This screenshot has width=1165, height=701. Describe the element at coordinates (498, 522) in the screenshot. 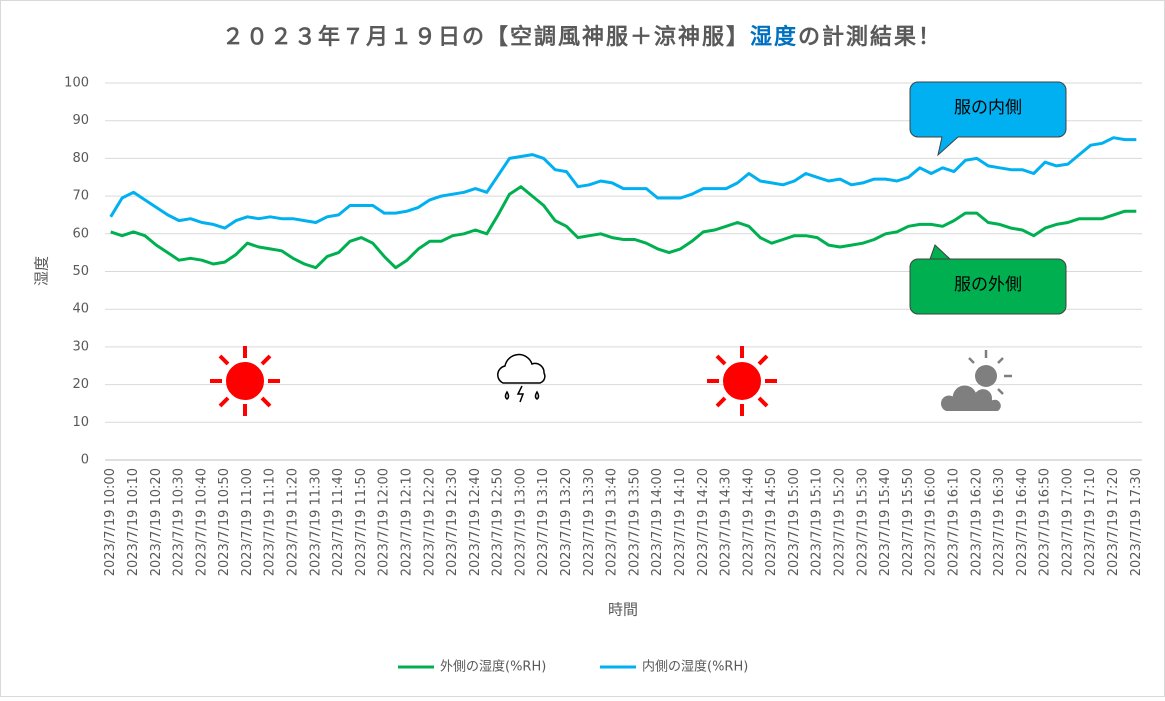

I see `x-tick-label: 2023/7/19 12:50` at that location.